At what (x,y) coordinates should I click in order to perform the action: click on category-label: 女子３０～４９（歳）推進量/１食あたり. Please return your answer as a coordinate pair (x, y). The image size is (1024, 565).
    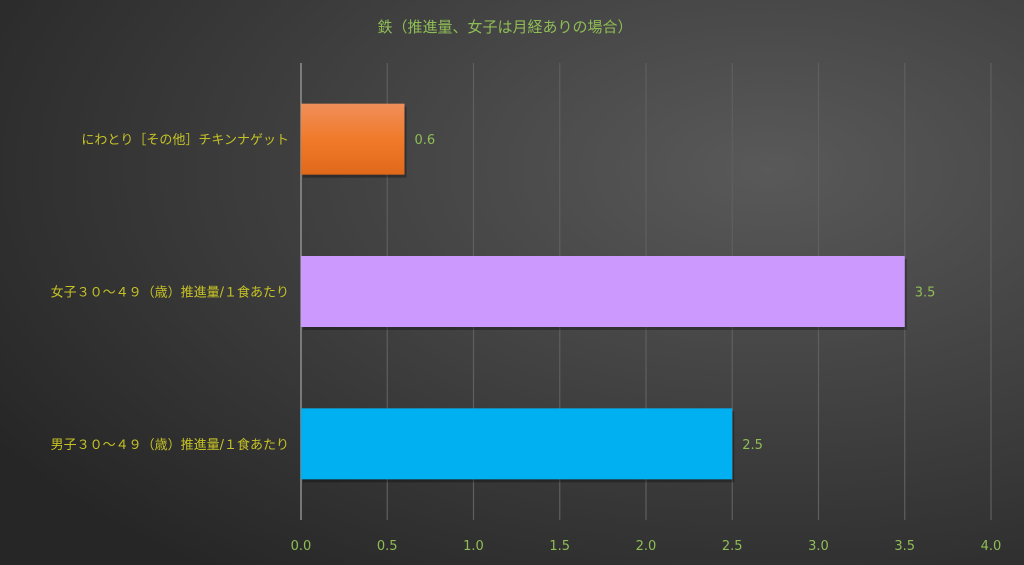
    Looking at the image, I should click on (170, 293).